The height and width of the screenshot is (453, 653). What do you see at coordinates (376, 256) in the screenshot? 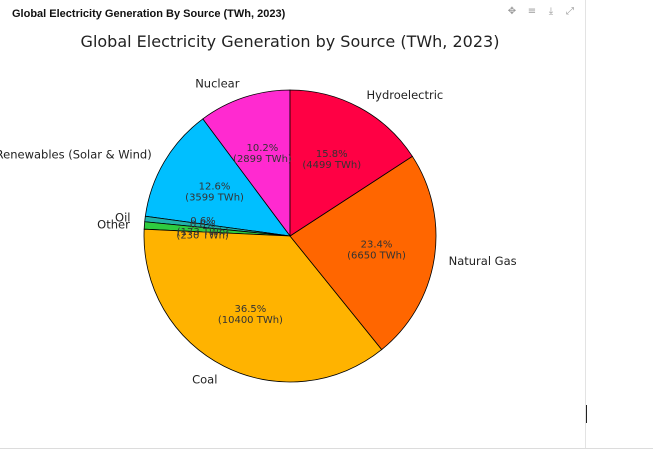
I see `slice-twh-natural-gas: (6650 TWh)` at bounding box center [376, 256].